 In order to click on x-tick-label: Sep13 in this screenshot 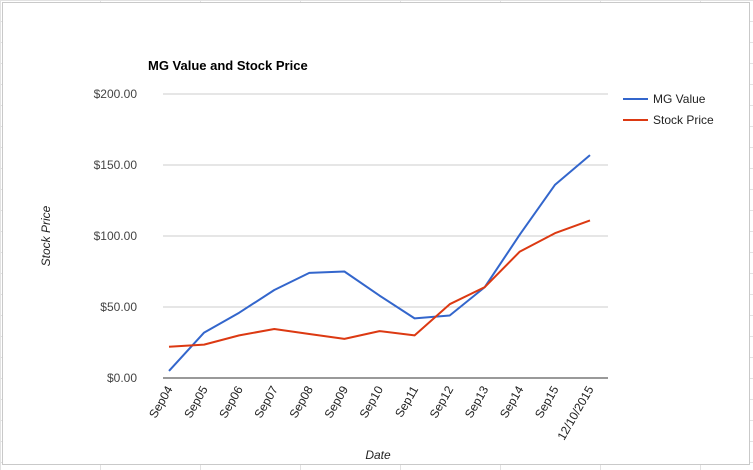, I will do `click(477, 401)`.